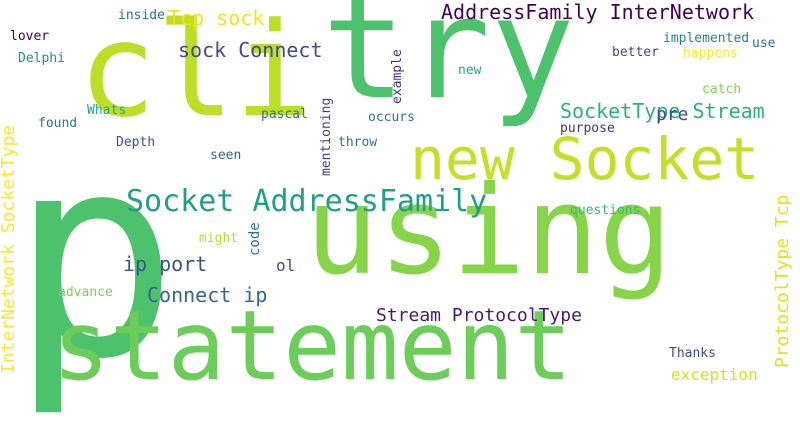 Image resolution: width=800 pixels, height=421 pixels. I want to click on word-cloud-word: exception, so click(714, 374).